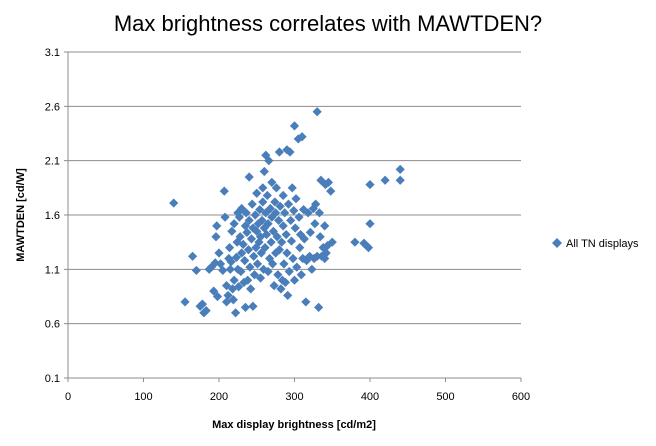  Describe the element at coordinates (52, 216) in the screenshot. I see `y-tick-label: 1.6` at that location.